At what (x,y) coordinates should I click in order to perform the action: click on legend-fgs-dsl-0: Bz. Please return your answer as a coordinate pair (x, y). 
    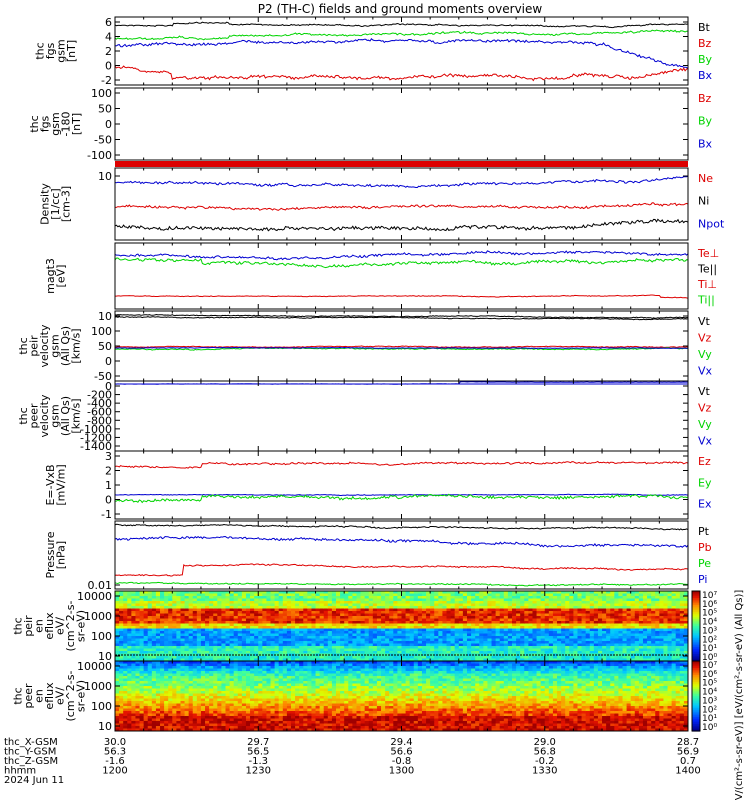
    Looking at the image, I should click on (705, 98).